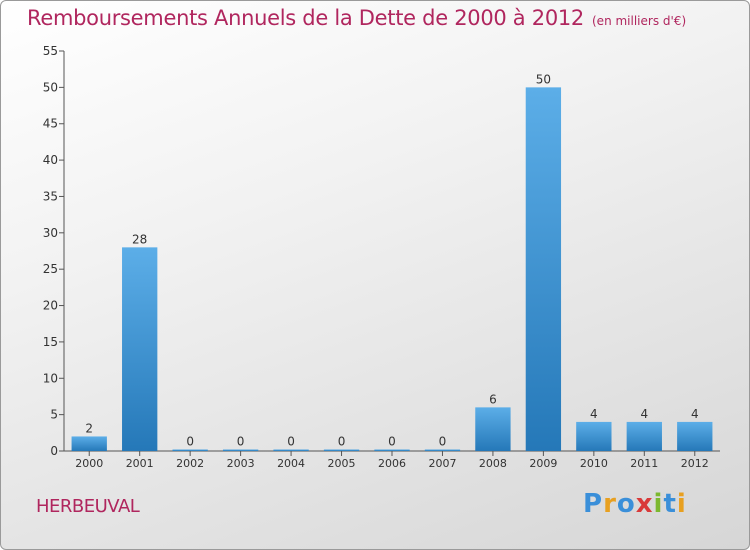 Image resolution: width=750 pixels, height=550 pixels. Describe the element at coordinates (543, 463) in the screenshot. I see `x-tick-label: 2009` at that location.